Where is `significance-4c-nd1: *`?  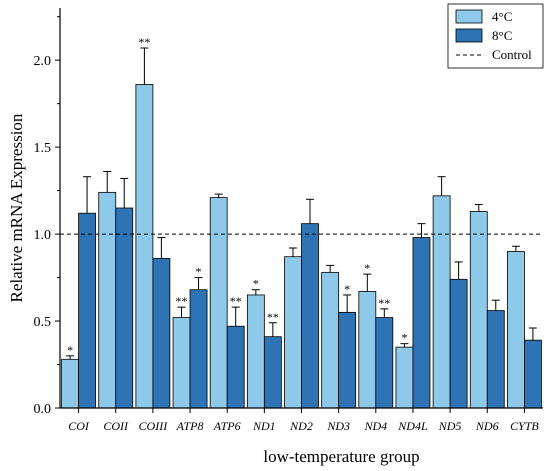
significance-4c-nd1: * is located at coordinates (256, 284).